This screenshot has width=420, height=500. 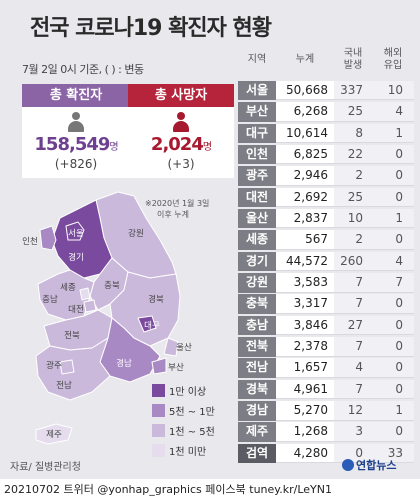 I want to click on cell-region: 대전, so click(x=257, y=197).